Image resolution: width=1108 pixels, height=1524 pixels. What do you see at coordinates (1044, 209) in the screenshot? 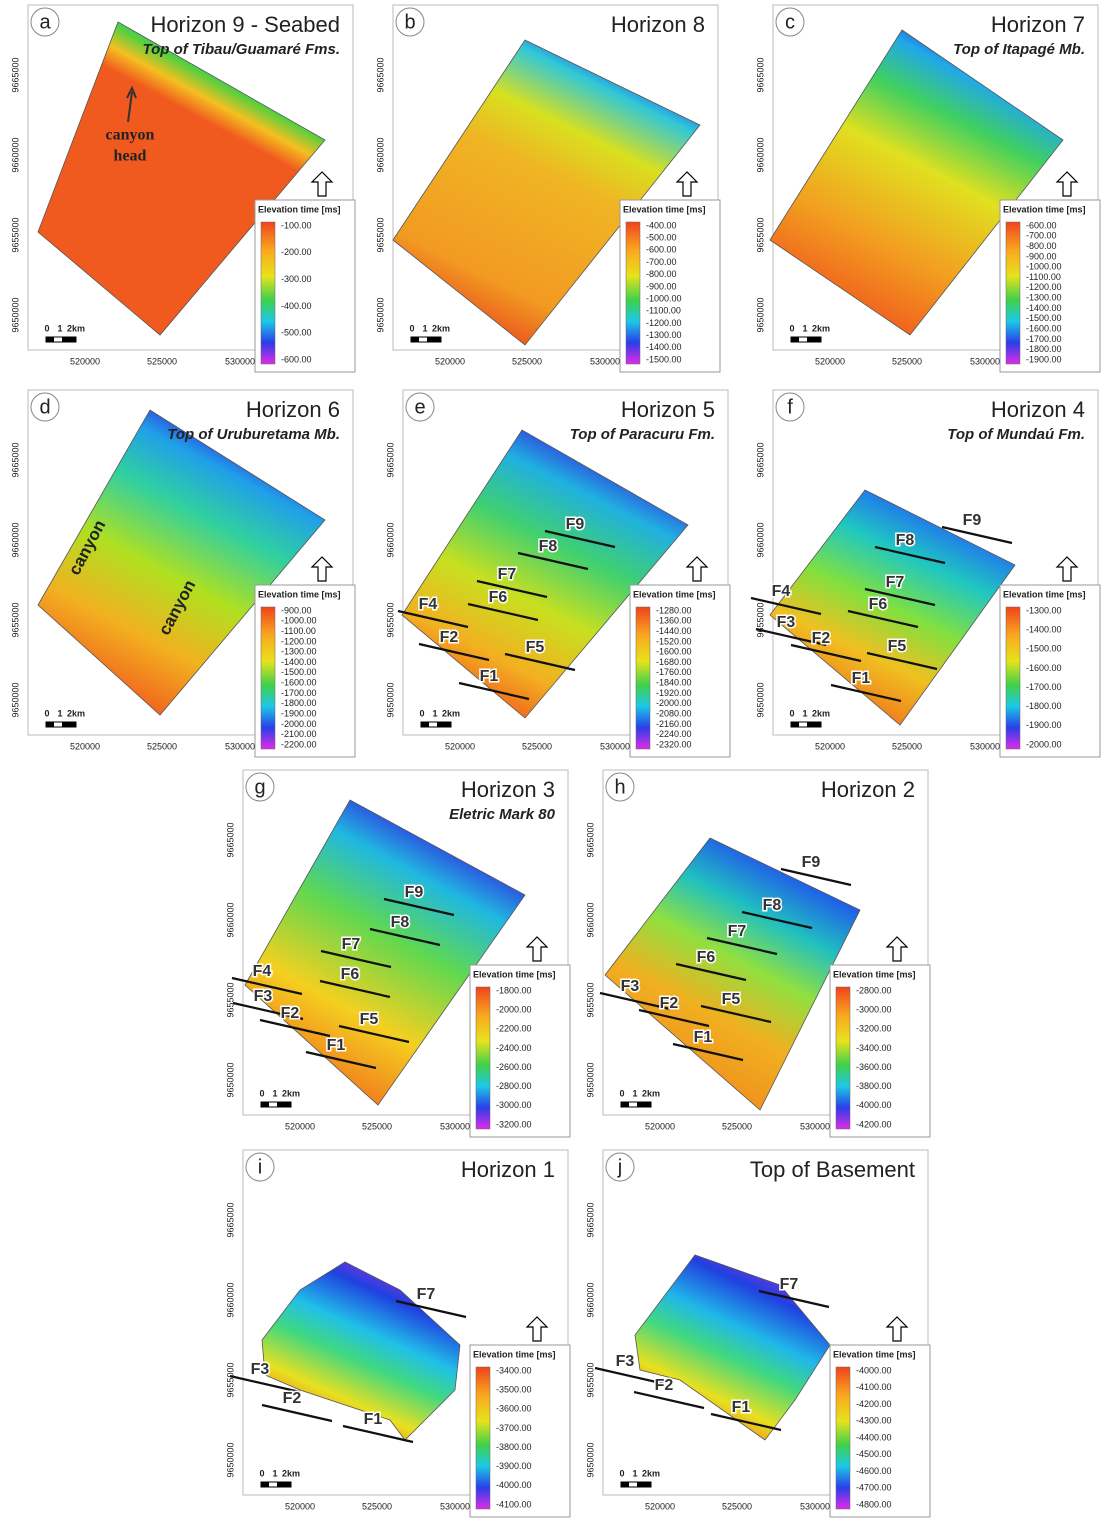
I see `legend-title: Elevation time [ms]` at bounding box center [1044, 209].